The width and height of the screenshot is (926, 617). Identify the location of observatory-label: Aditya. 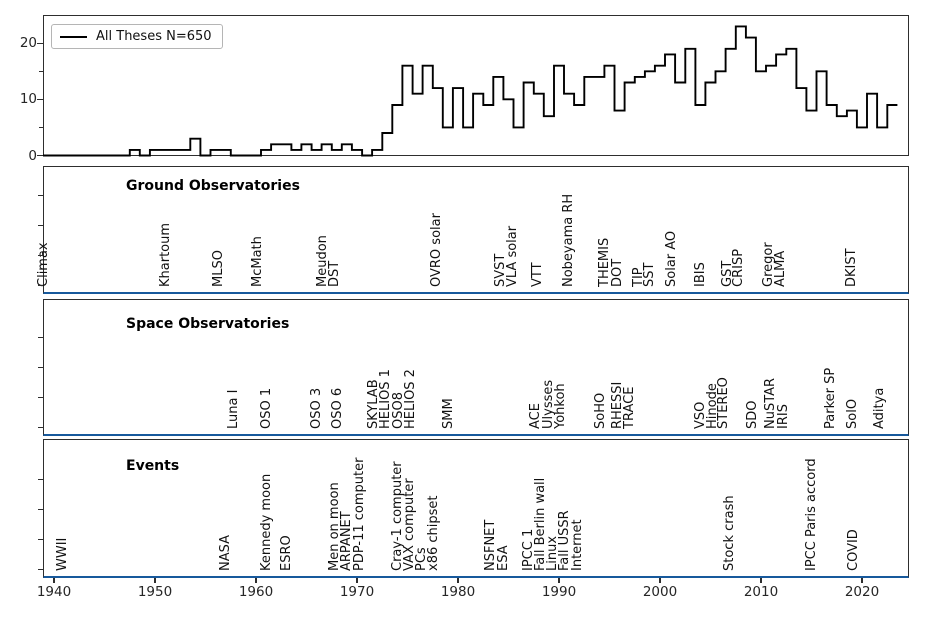
(880, 408).